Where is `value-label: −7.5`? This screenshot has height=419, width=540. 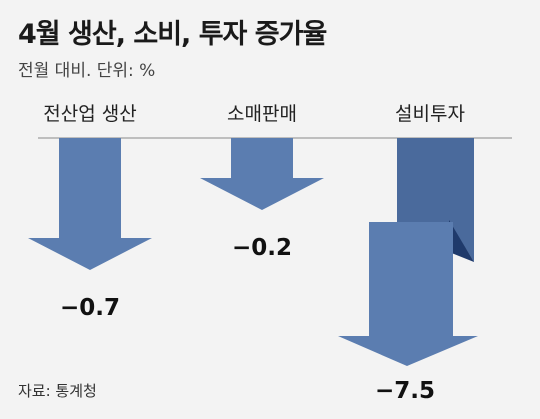
value-label: −7.5 is located at coordinates (405, 391).